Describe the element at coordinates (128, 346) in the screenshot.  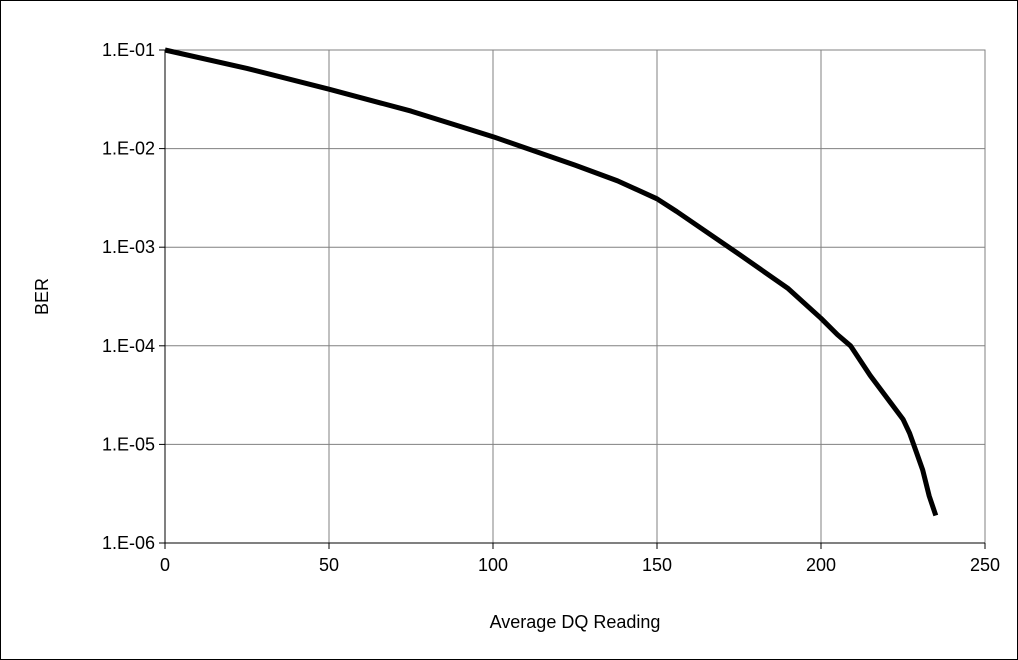
I see `y-tick-label: 1.E-04` at that location.